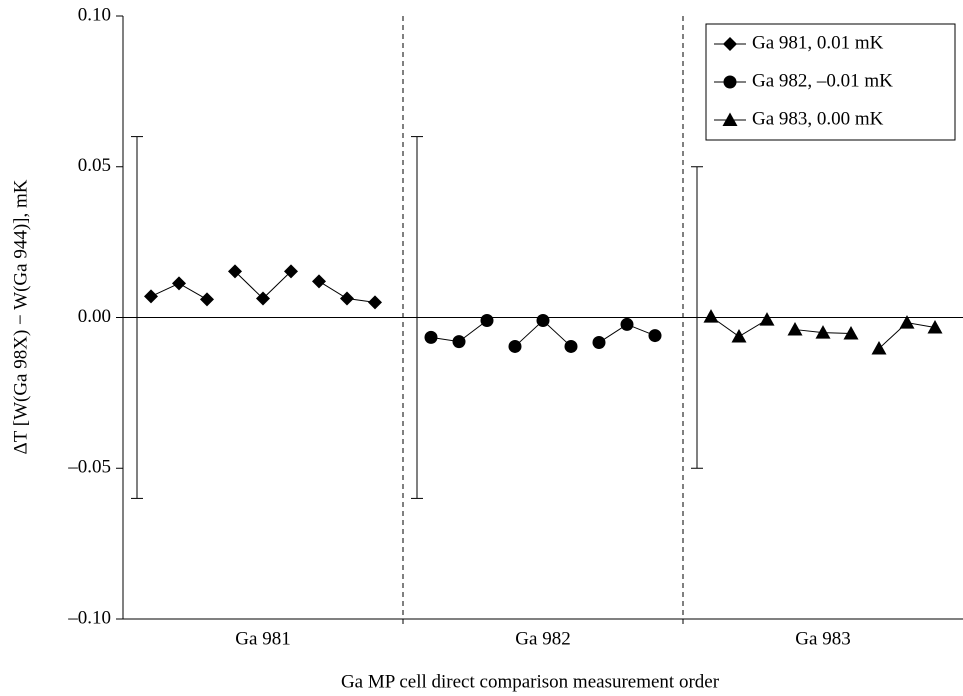 The width and height of the screenshot is (963, 696). Describe the element at coordinates (822, 80) in the screenshot. I see `legend-label: Ga 982, –0.01 mK` at that location.